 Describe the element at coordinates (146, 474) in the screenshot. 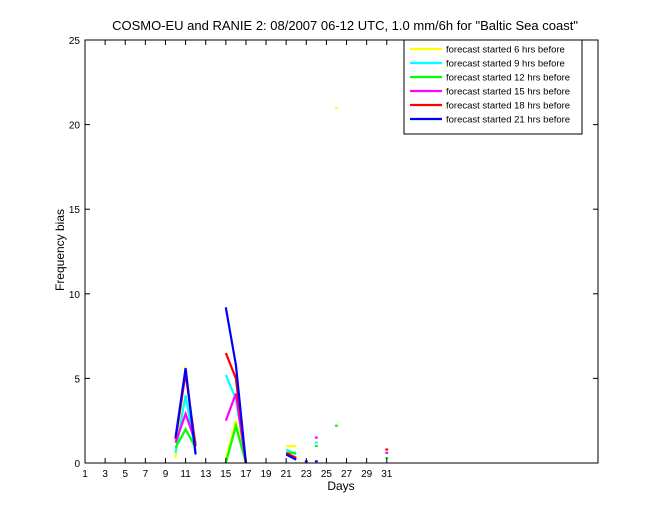

I see `x-tick-label: 7` at that location.